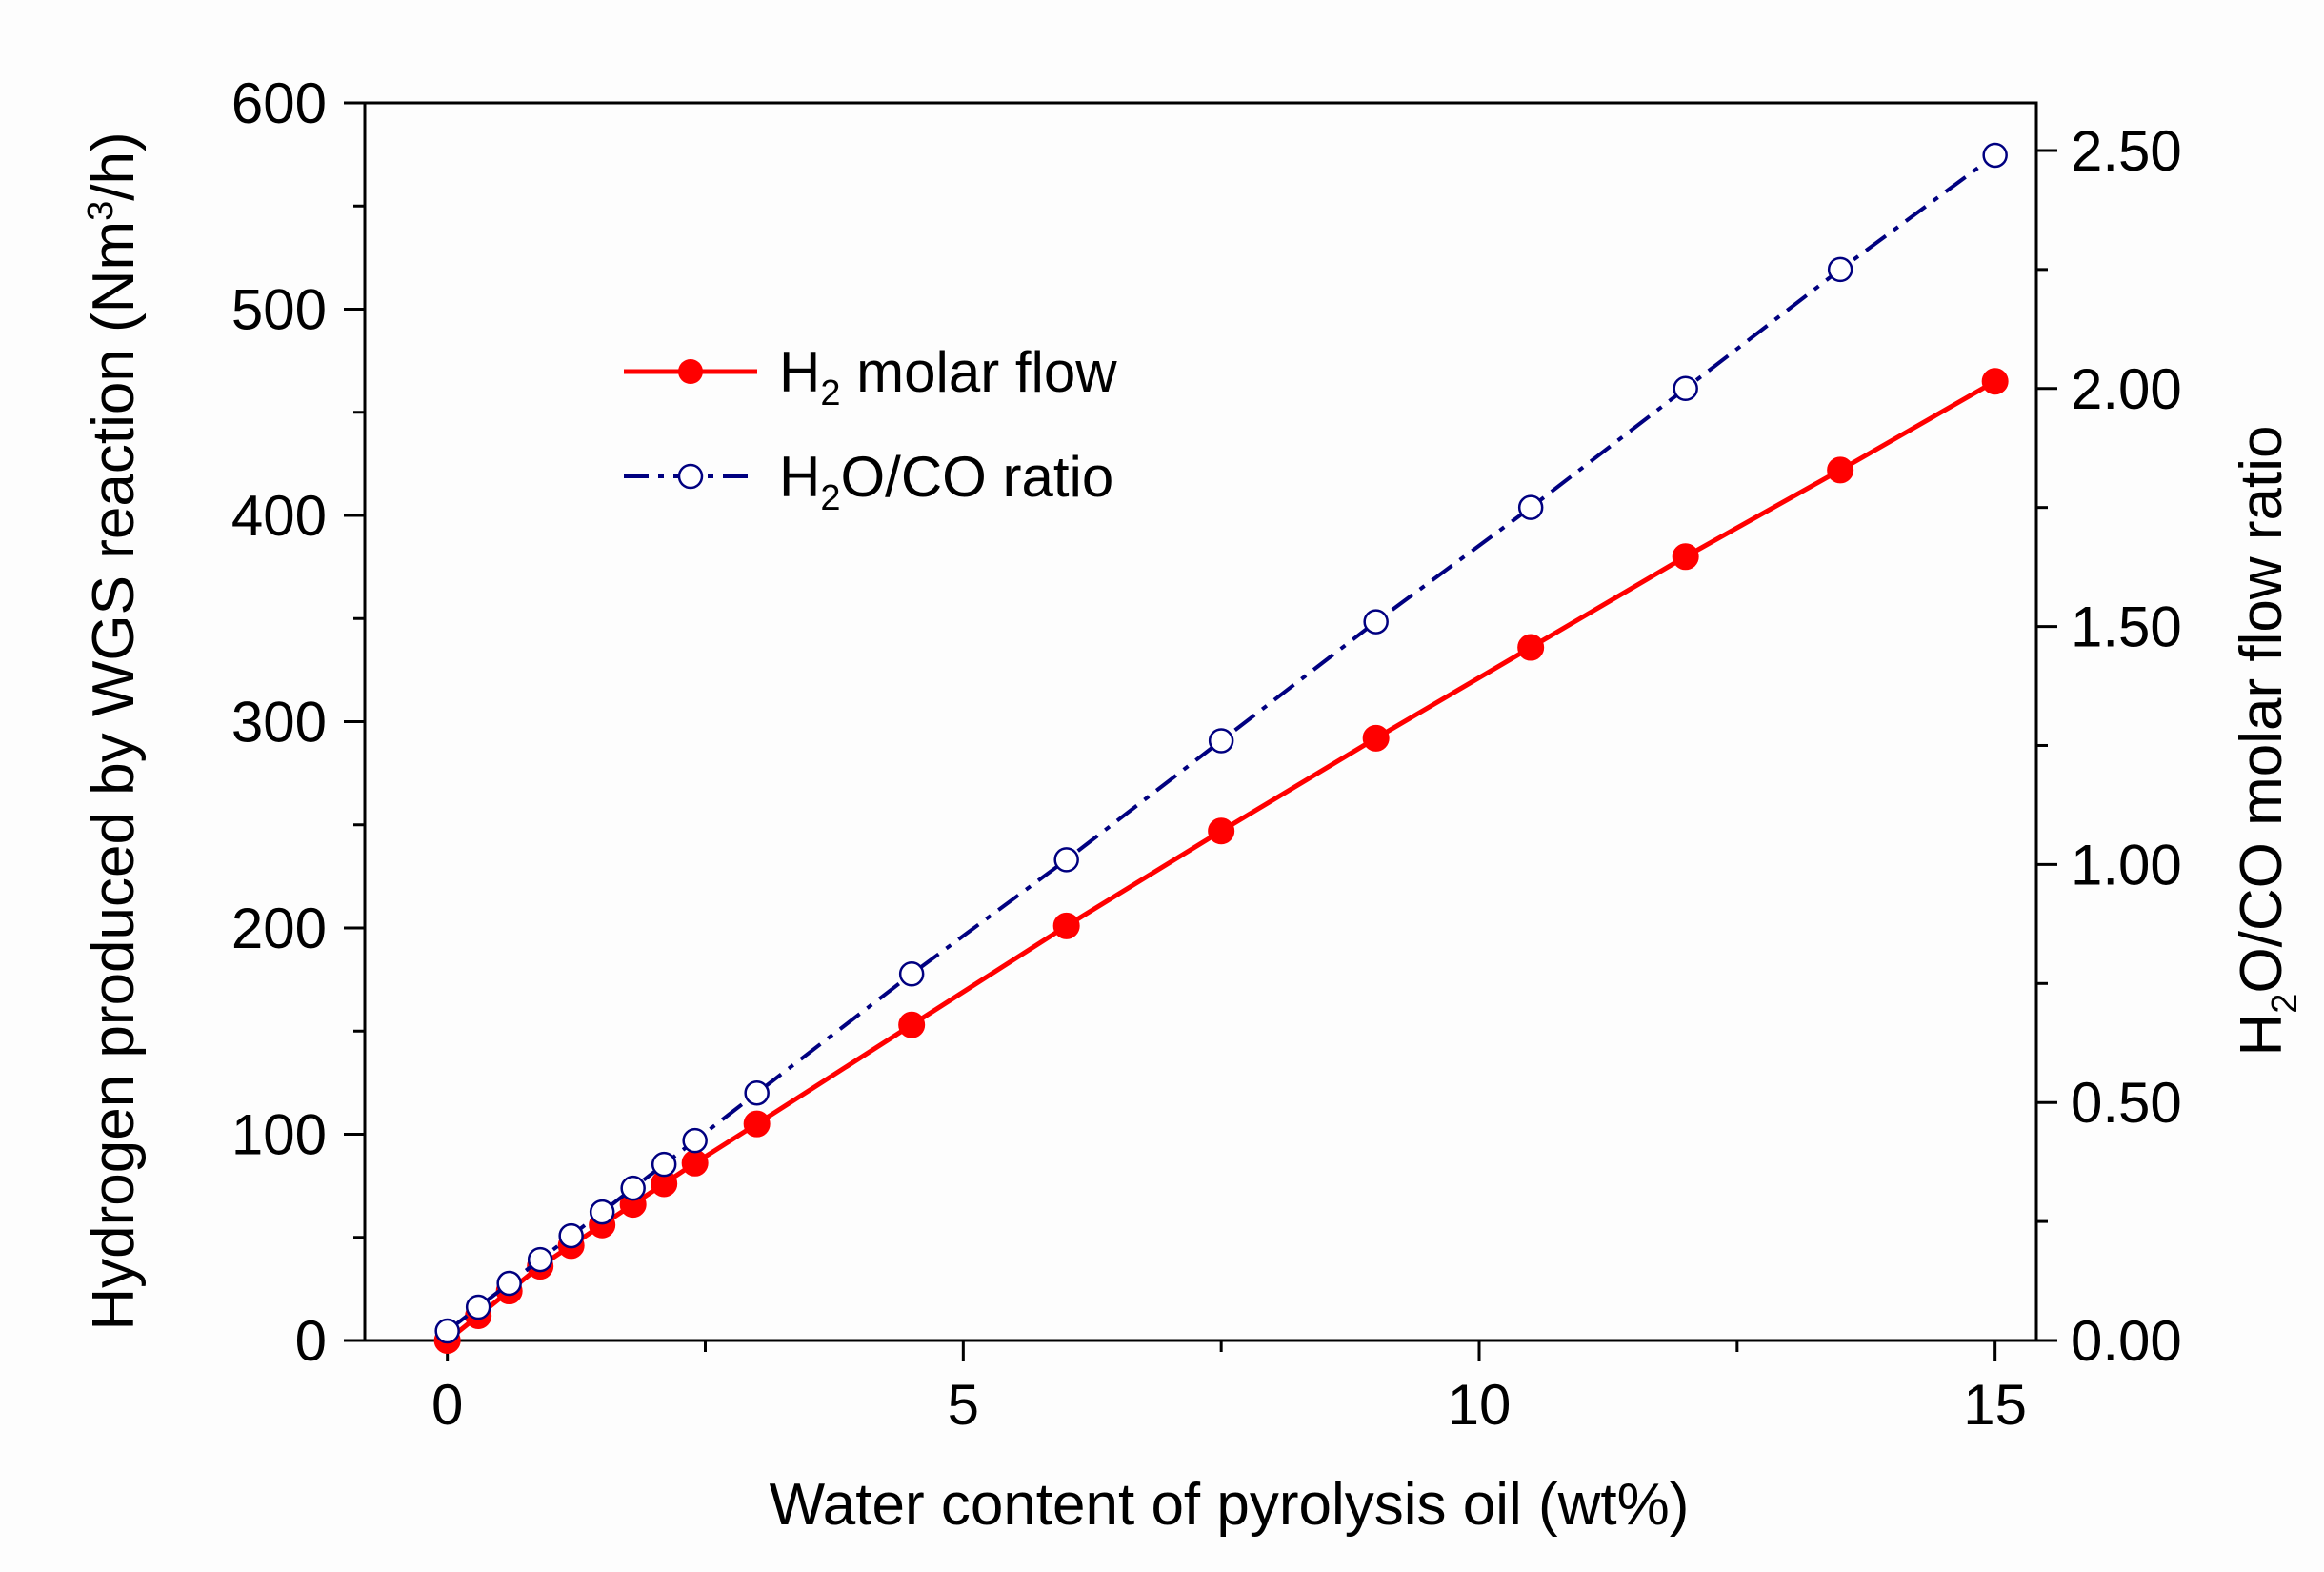 This screenshot has height=1572, width=2324. What do you see at coordinates (279, 516) in the screenshot?
I see `y-tick-label: 400` at bounding box center [279, 516].